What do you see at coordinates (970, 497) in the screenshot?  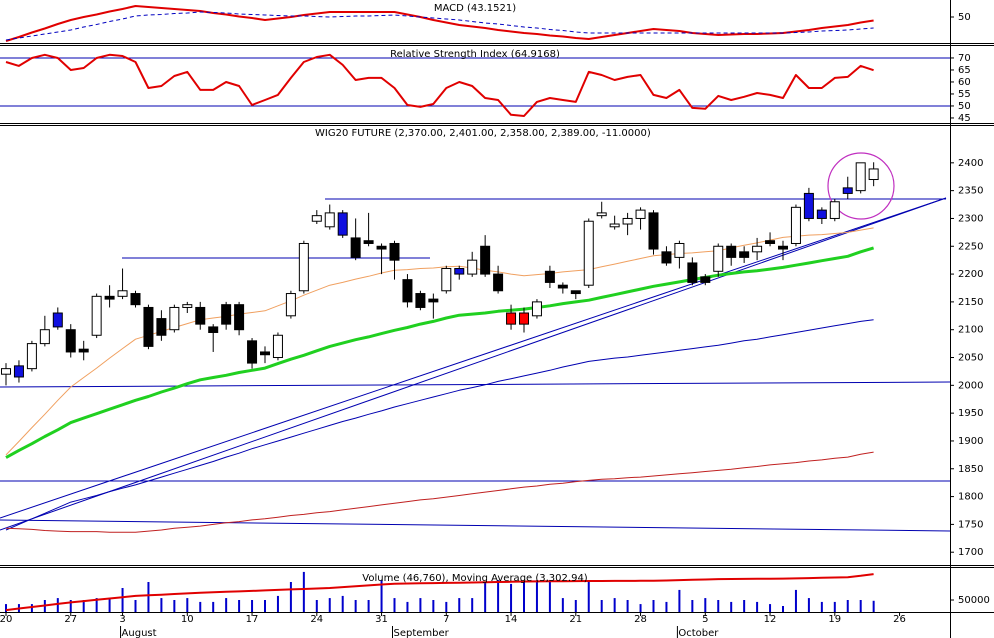 I see `y-tick-label: 1800` at bounding box center [970, 497].